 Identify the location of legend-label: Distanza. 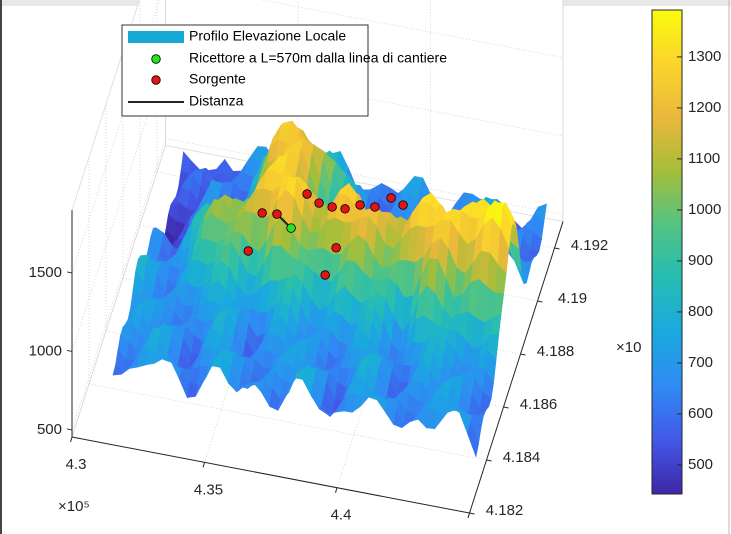
(216, 101).